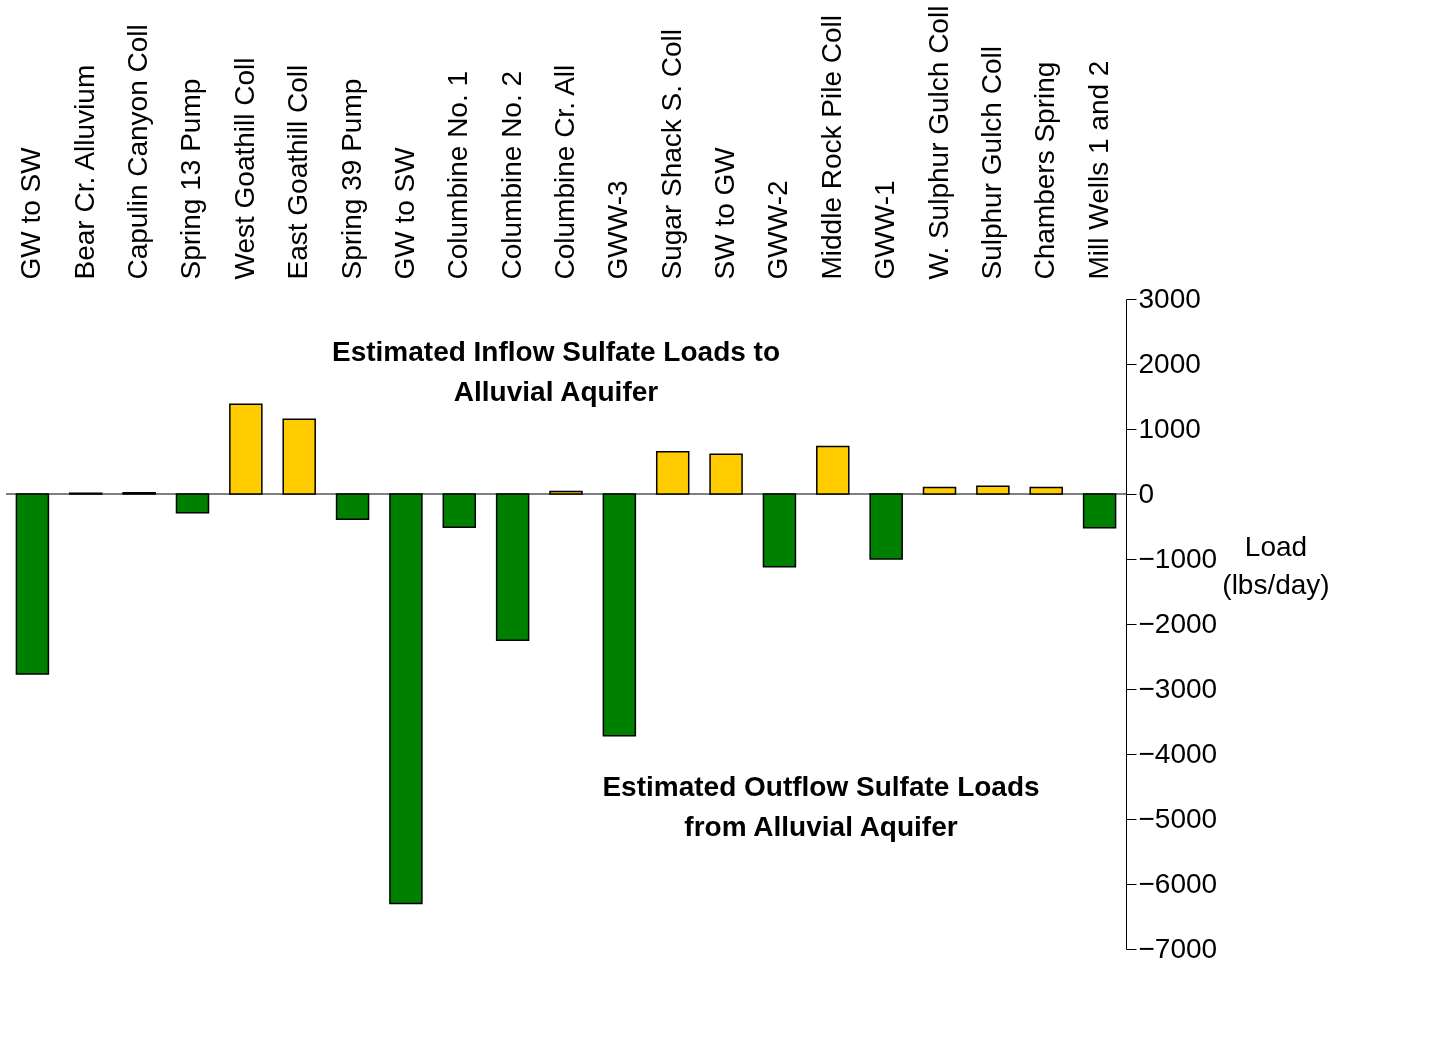  What do you see at coordinates (938, 142) in the screenshot?
I see `x-tick-label: W. Sulphur Gulch Coll` at bounding box center [938, 142].